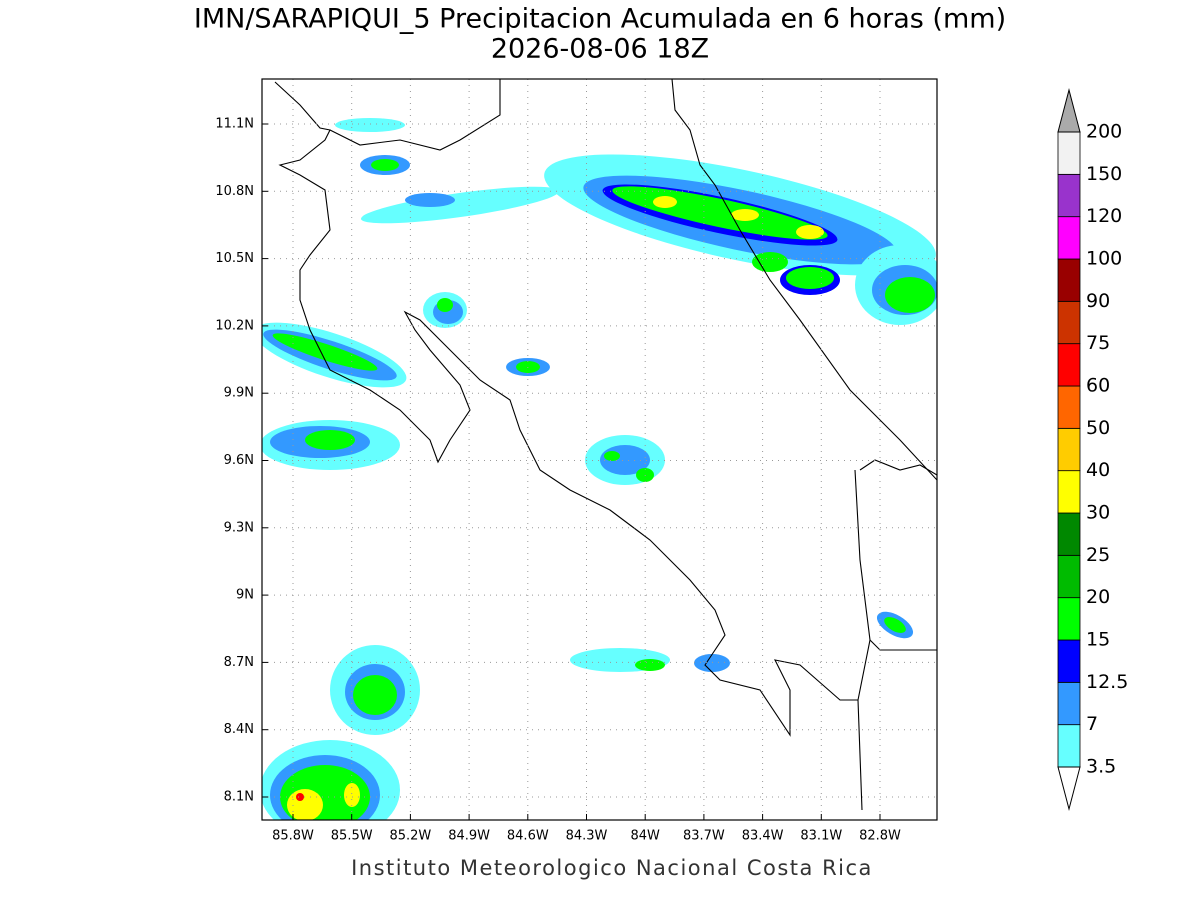 The image size is (1200, 900). What do you see at coordinates (704, 836) in the screenshot?
I see `lon-tick-label: 83.7W` at bounding box center [704, 836].